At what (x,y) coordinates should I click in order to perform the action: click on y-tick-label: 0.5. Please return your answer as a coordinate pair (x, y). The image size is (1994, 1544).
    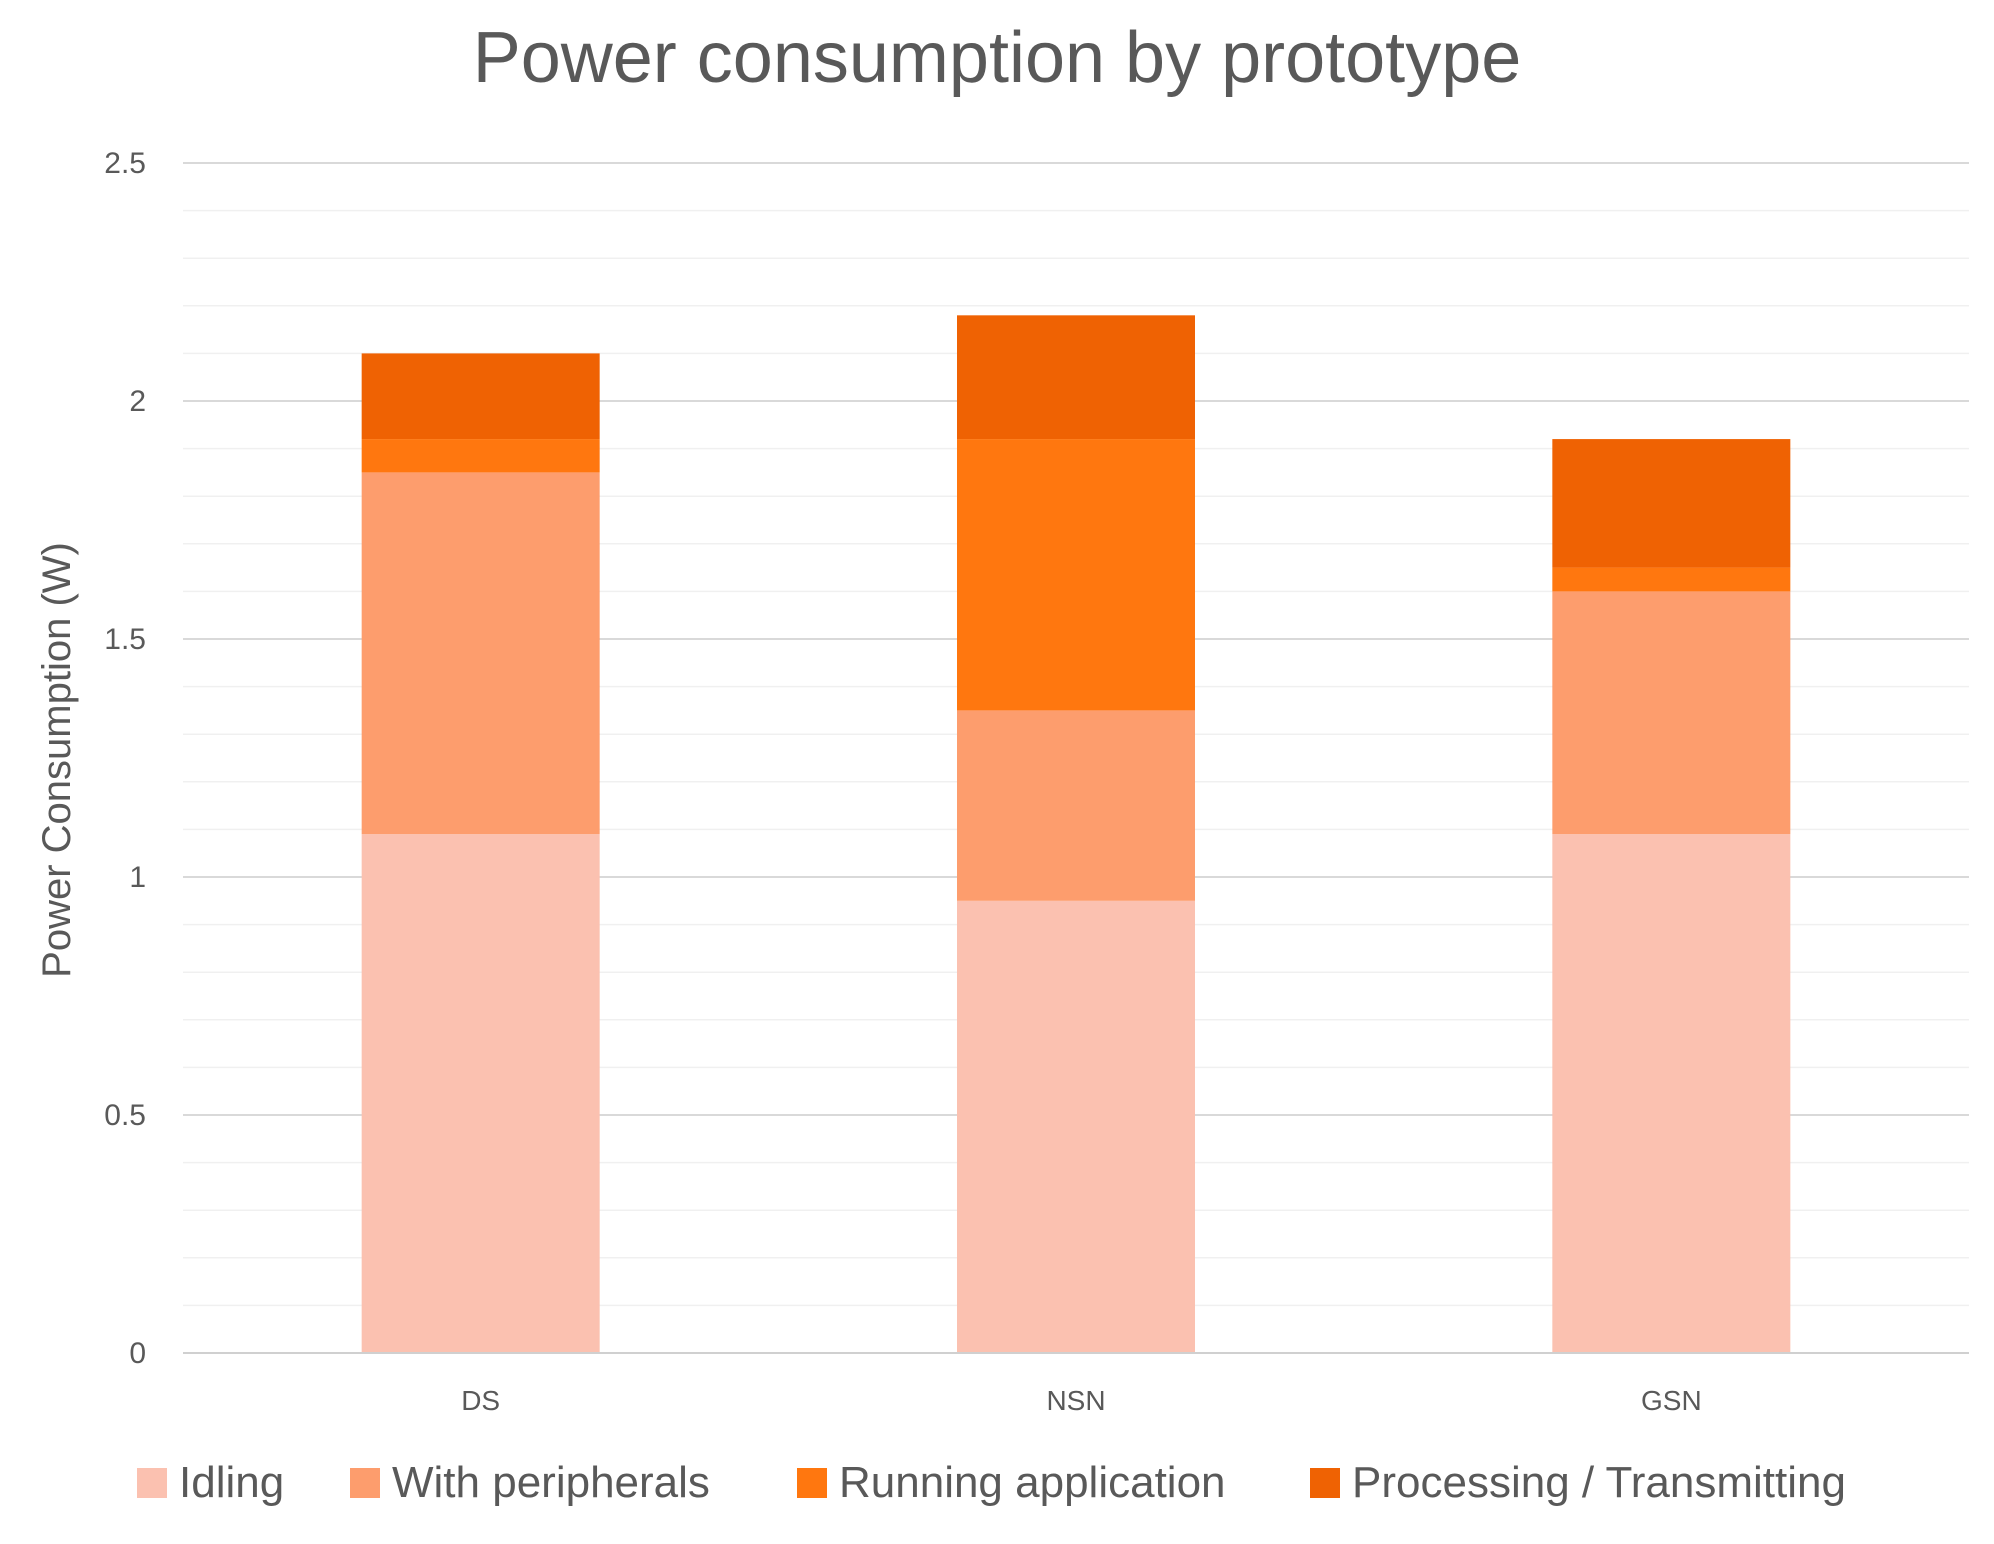
    Looking at the image, I should click on (125, 1115).